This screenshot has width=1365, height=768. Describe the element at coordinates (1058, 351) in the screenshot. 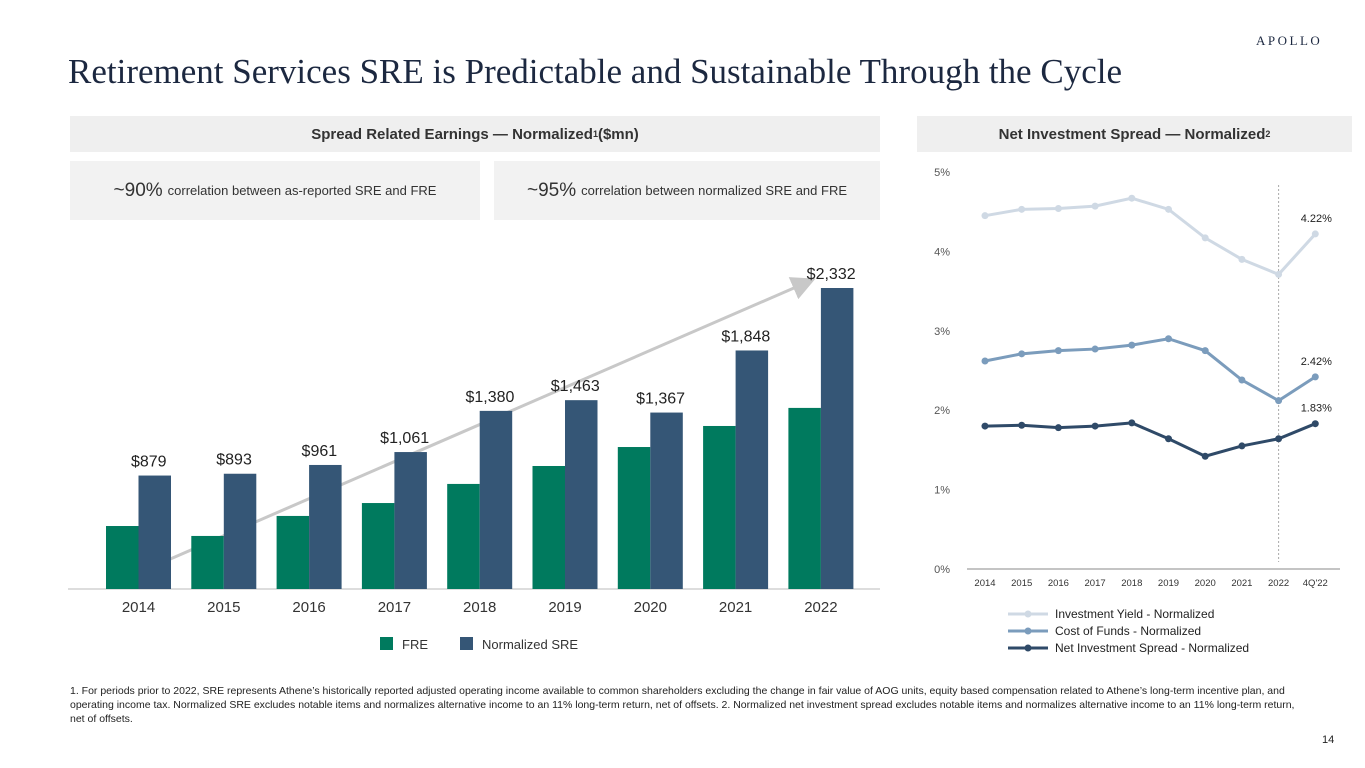

I see `point-1-2016` at that location.